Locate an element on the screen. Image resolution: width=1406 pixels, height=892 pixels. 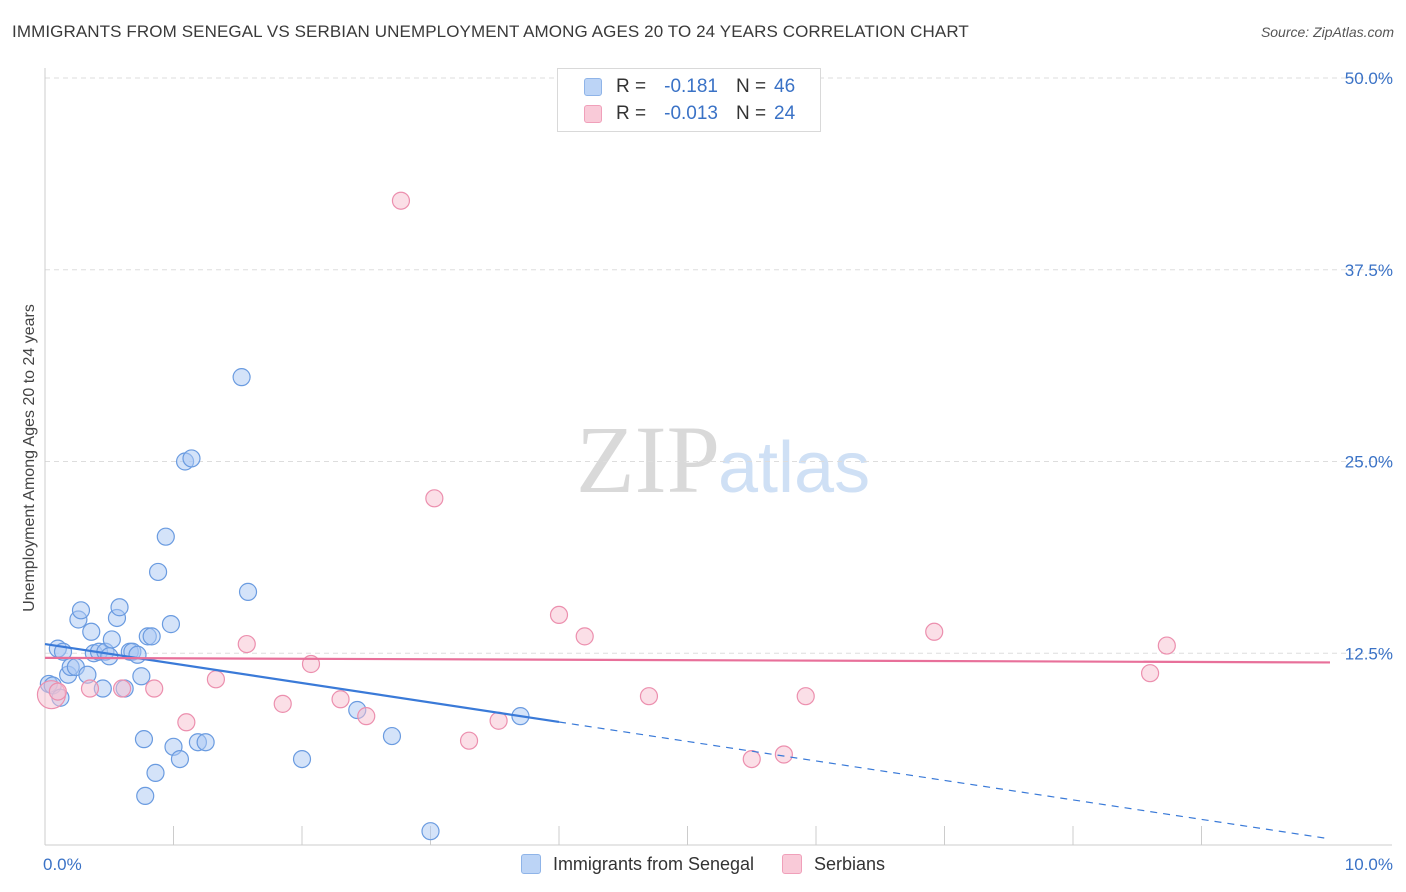
legend-row-senegal: R = -0.181 N = 46 is located at coordinates (689, 87).